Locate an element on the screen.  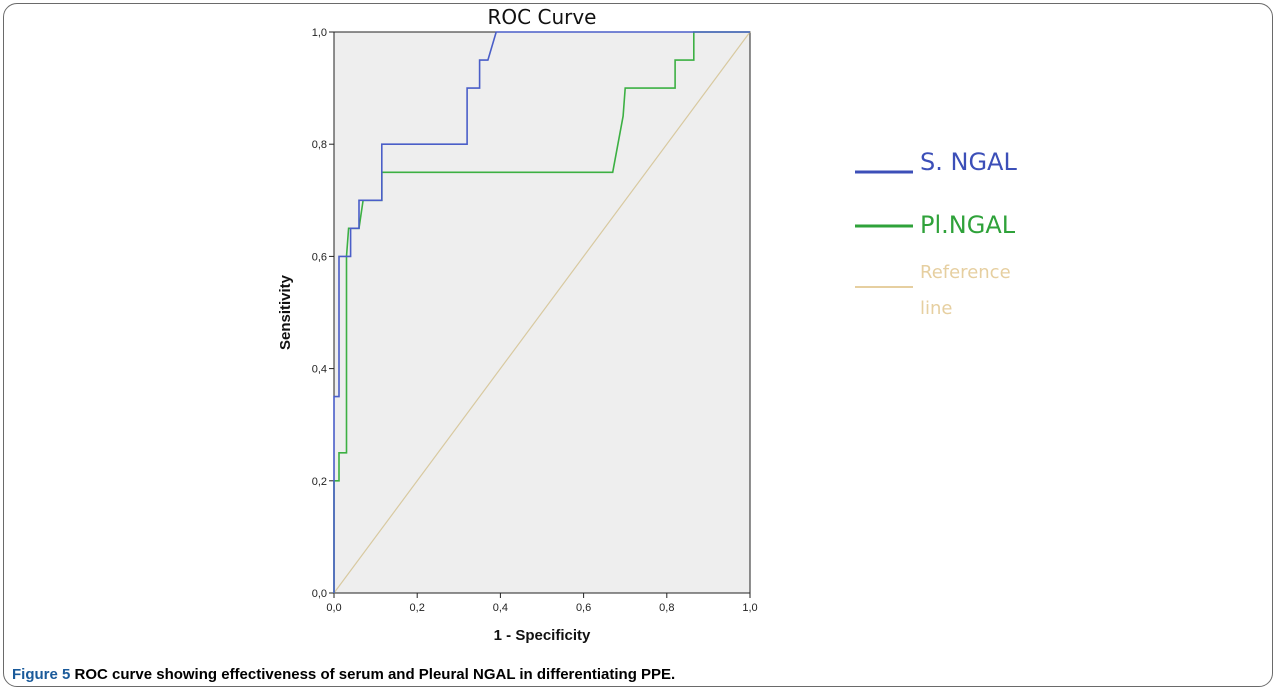
caption-label: Figure 5 is located at coordinates (41, 674).